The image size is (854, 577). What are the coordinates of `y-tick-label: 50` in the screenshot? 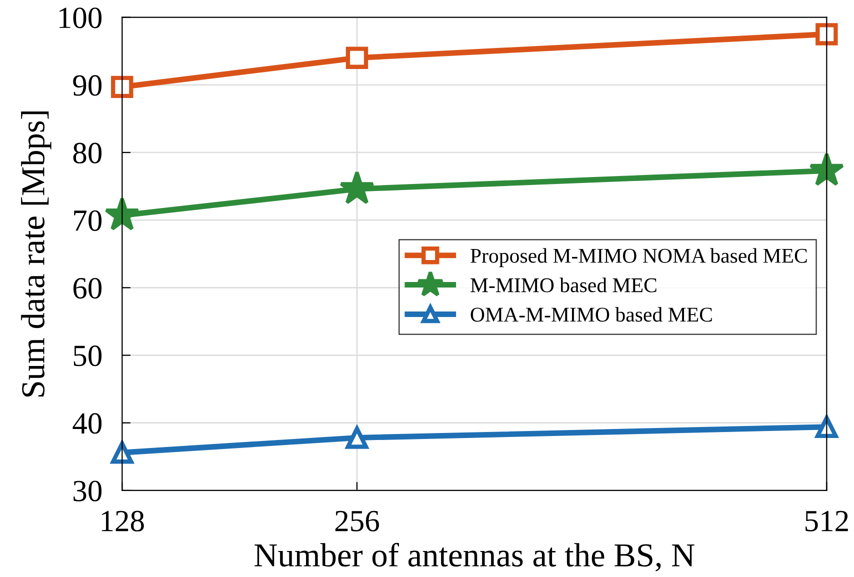 It's located at (88, 356).